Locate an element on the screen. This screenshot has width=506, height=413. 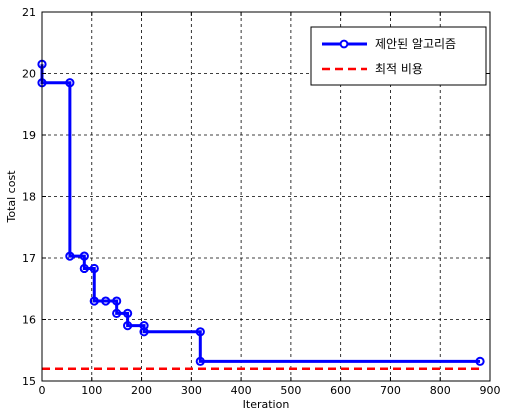
x-tick-label: 0 is located at coordinates (42, 390).